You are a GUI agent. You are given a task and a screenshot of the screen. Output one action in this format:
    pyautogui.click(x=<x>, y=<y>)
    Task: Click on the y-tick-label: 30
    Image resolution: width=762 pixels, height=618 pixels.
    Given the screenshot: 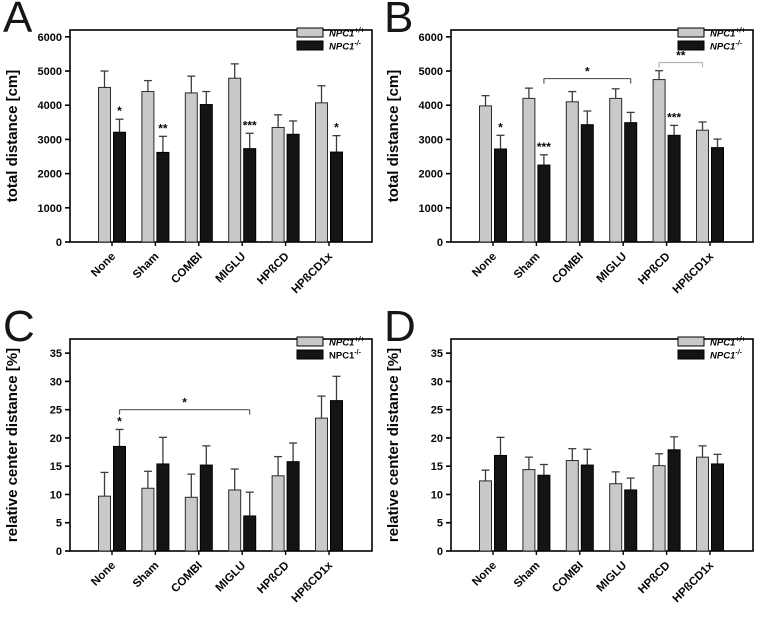 What is the action you would take?
    pyautogui.click(x=56, y=382)
    